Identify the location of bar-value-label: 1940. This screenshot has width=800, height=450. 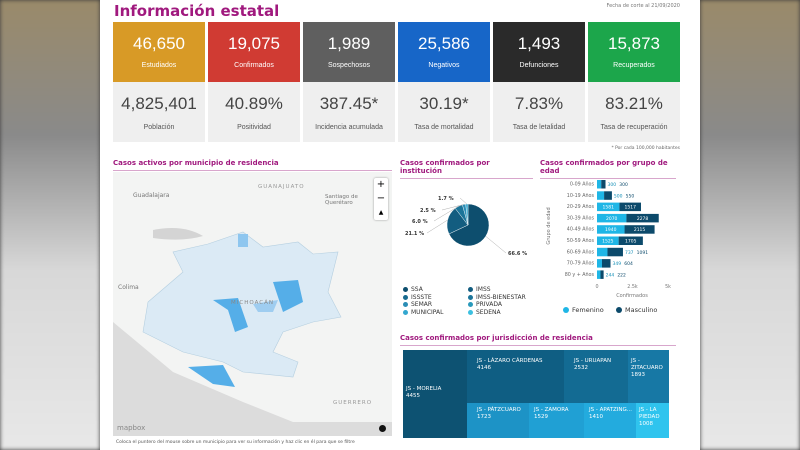
(611, 230).